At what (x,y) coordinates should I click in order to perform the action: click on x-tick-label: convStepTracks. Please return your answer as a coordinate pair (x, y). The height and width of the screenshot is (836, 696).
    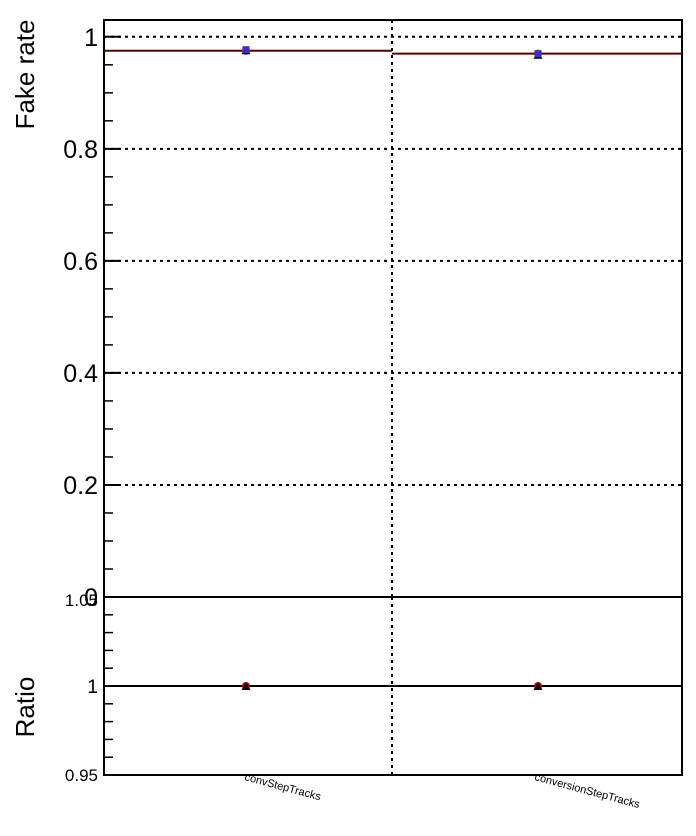
    Looking at the image, I should click on (282, 787).